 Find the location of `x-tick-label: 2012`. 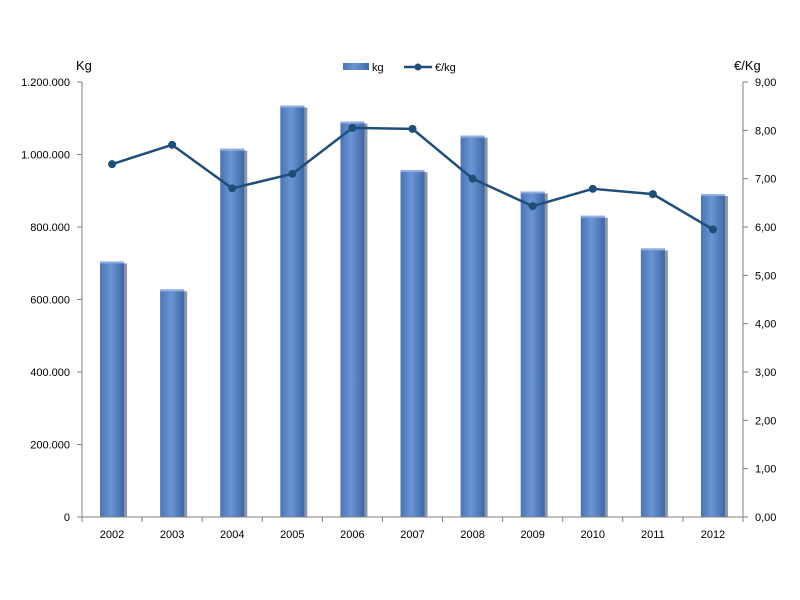

x-tick-label: 2012 is located at coordinates (713, 535).